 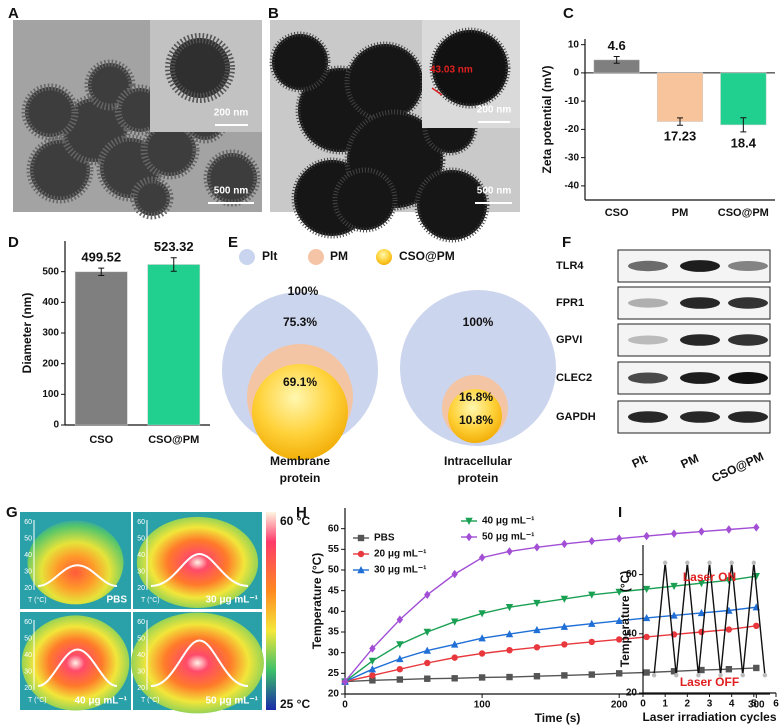 I want to click on y-tick-label: 100, so click(x=50, y=394).